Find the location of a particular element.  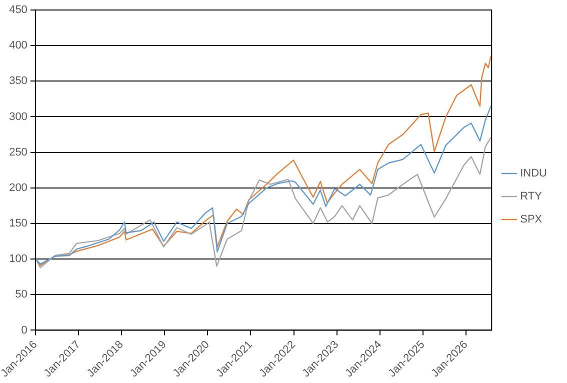

y-tick-label: 0 is located at coordinates (24, 330).